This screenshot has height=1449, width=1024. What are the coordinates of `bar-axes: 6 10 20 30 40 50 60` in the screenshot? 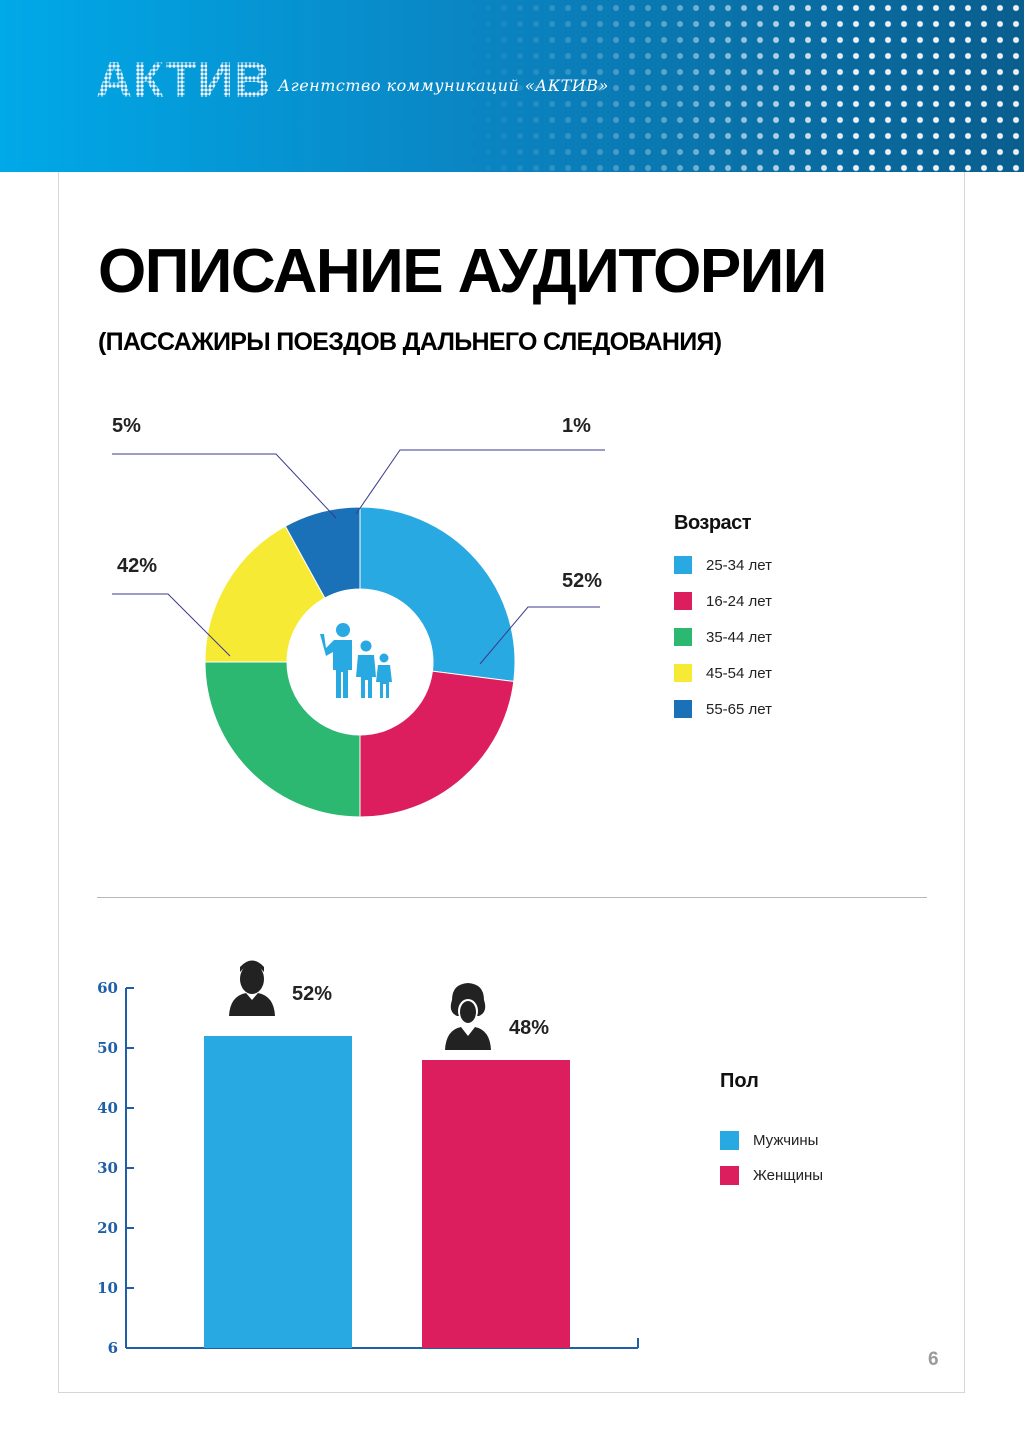 It's located at (368, 1168).